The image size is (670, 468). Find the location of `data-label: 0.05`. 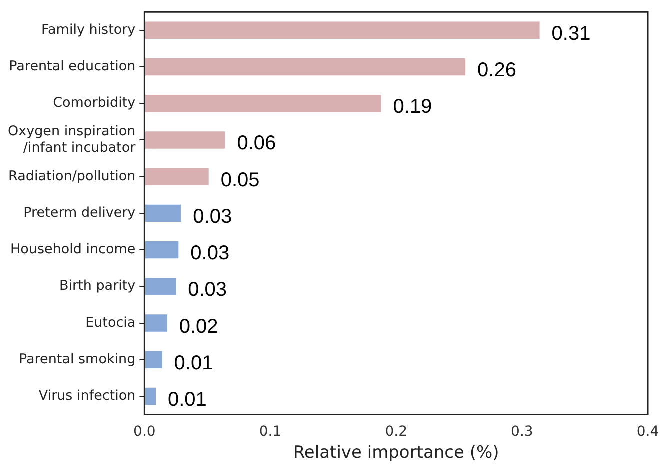

data-label: 0.05 is located at coordinates (240, 180).